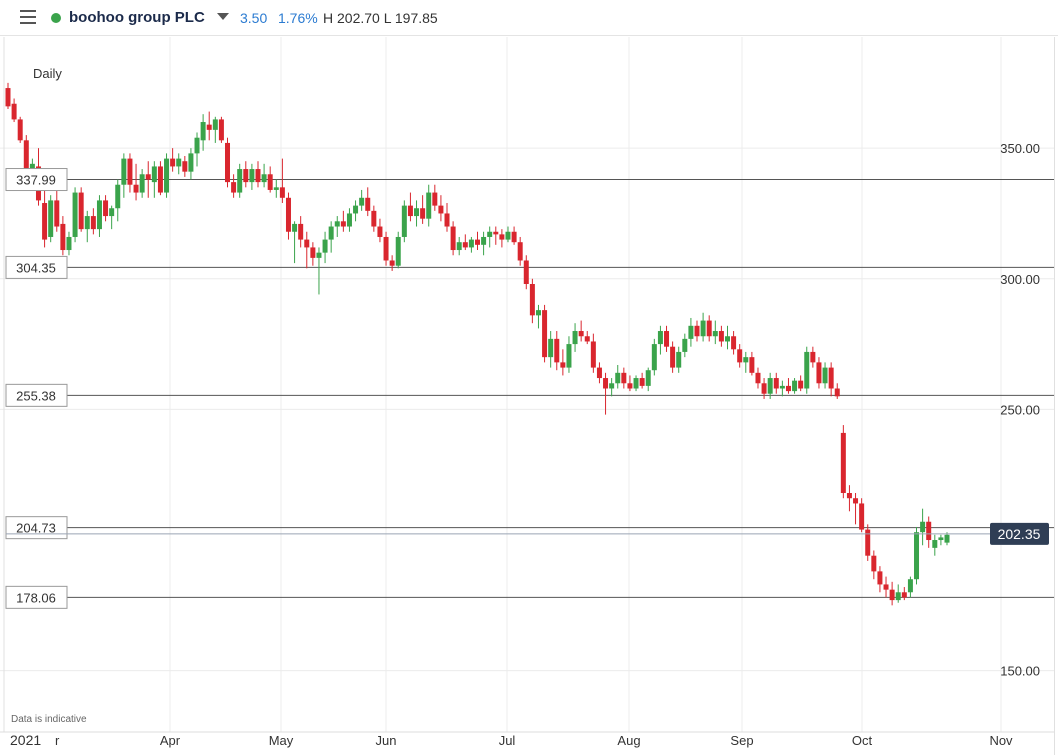  Describe the element at coordinates (36, 528) in the screenshot. I see `level-tag-label: 204.73` at that location.